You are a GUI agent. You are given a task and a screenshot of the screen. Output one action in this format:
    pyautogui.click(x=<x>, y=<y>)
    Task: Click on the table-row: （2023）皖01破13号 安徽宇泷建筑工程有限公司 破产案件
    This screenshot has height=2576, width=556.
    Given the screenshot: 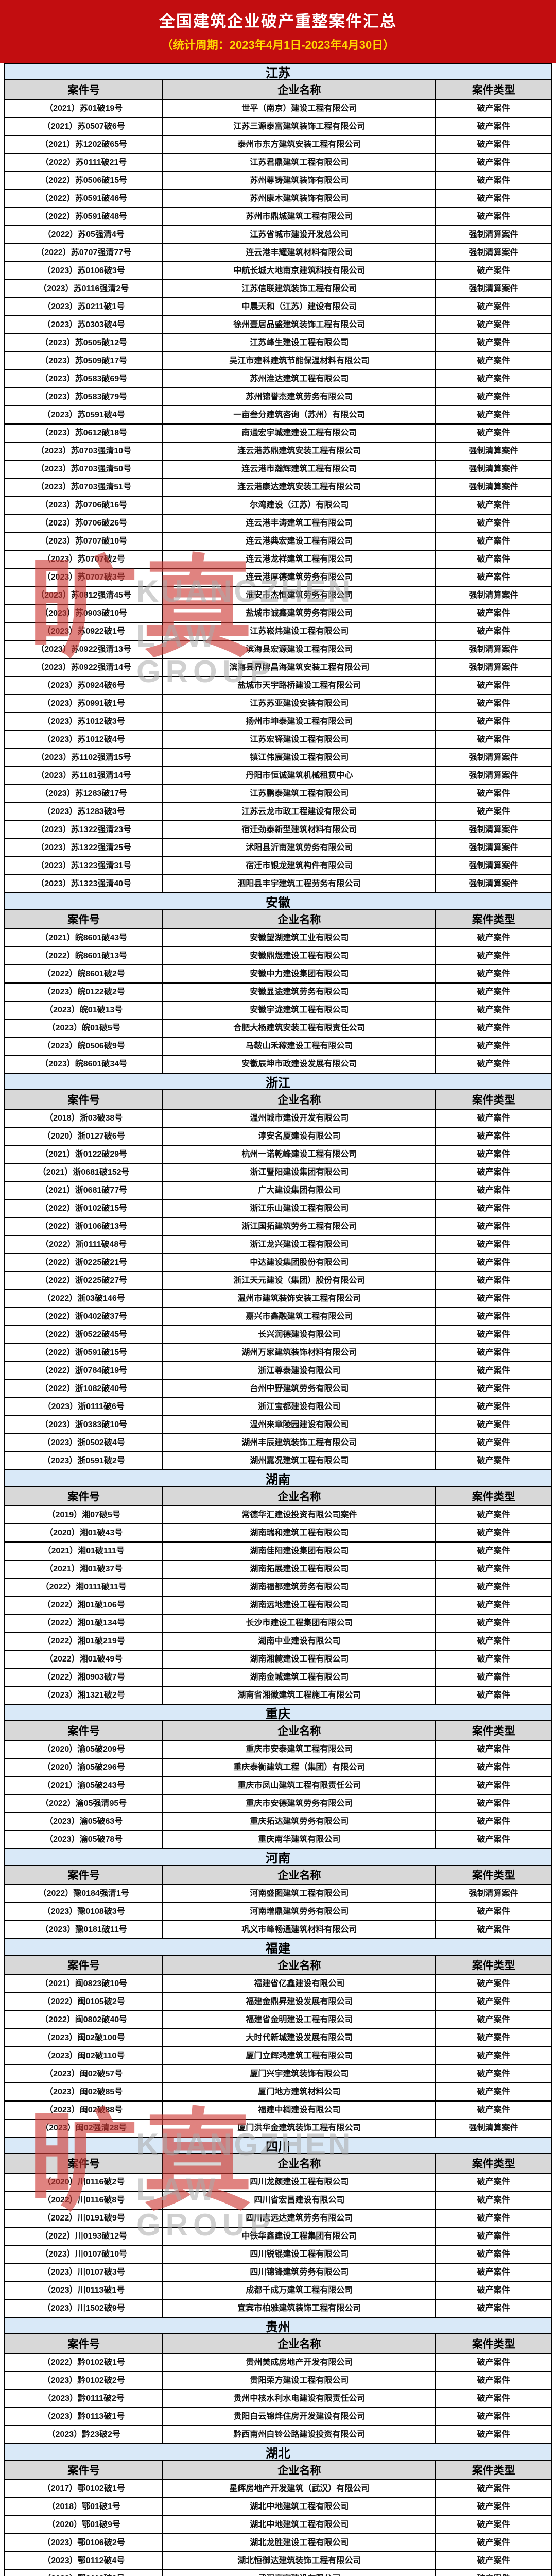 What is the action you would take?
    pyautogui.click(x=278, y=1011)
    